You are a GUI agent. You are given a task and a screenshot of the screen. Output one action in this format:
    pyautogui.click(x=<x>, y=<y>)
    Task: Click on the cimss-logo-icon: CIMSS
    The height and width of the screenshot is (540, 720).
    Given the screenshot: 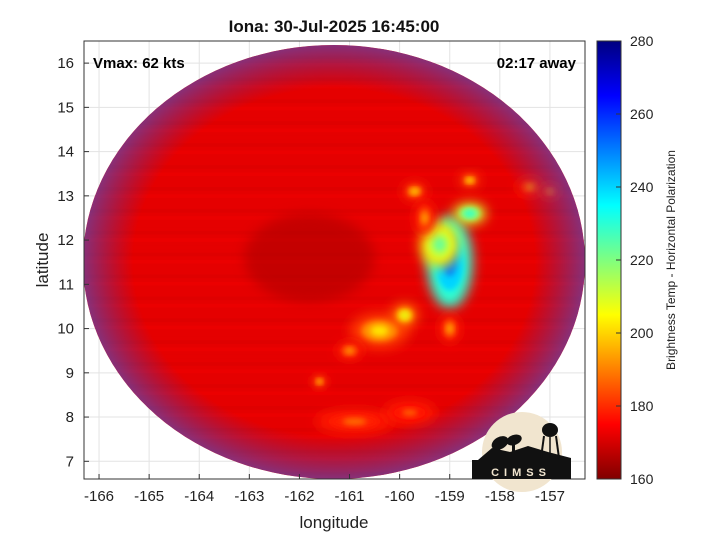 What is the action you would take?
    pyautogui.click(x=521, y=452)
    